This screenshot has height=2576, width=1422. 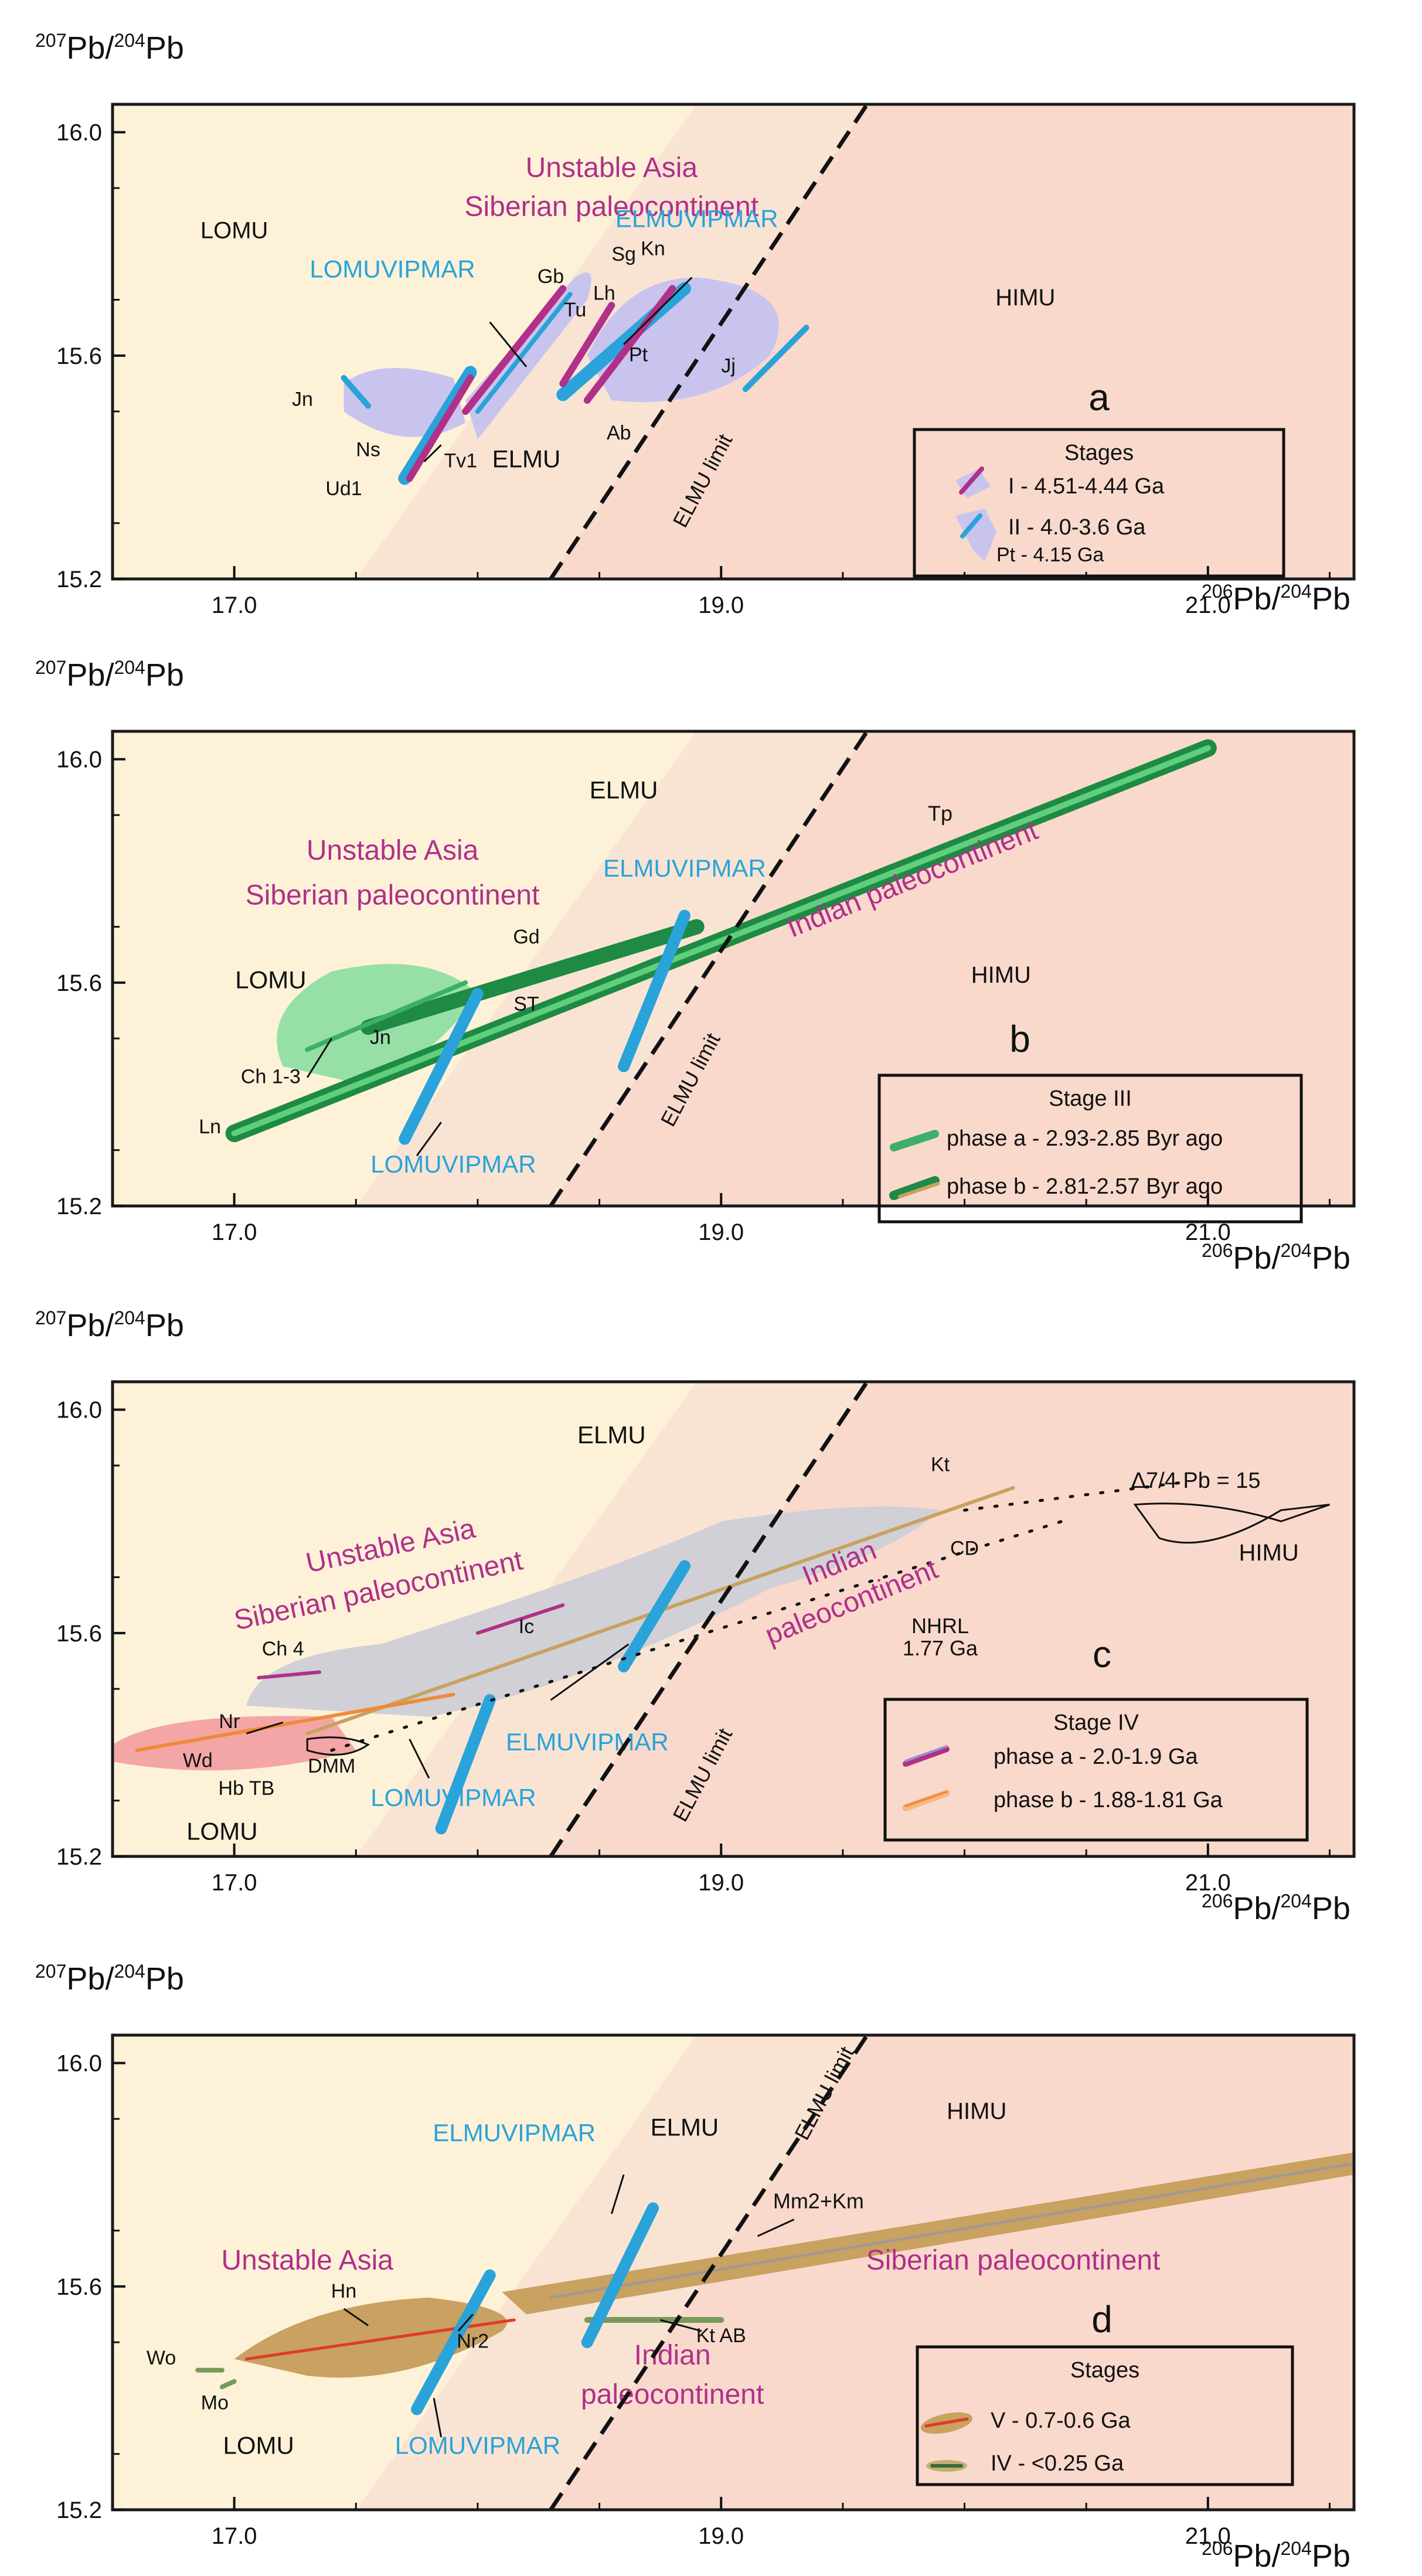 I want to click on legend-title: Stage III, so click(x=1090, y=1098).